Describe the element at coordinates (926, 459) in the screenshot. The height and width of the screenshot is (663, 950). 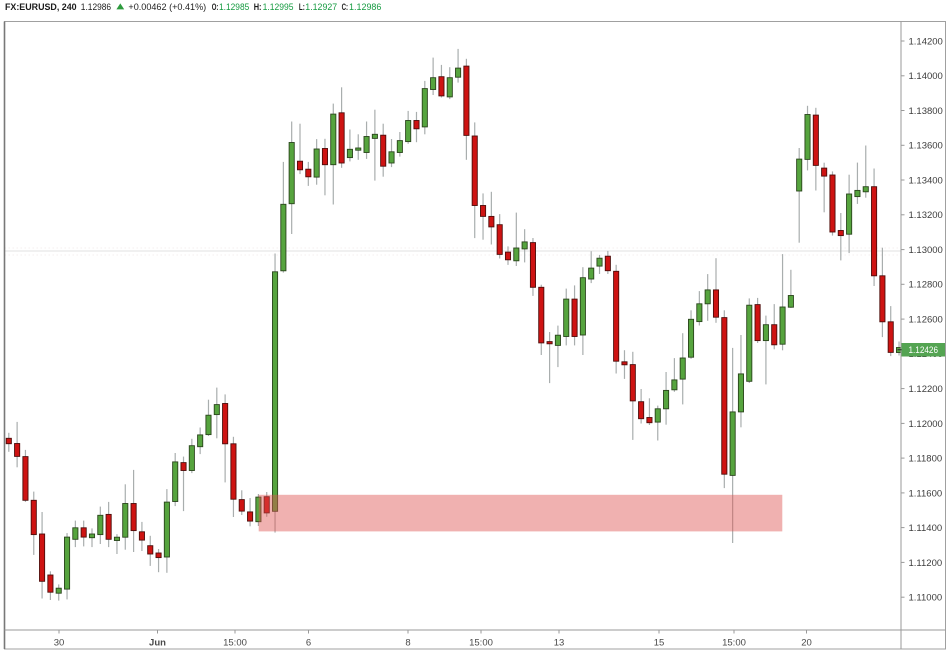
I see `svg-text: 1.11800` at that location.